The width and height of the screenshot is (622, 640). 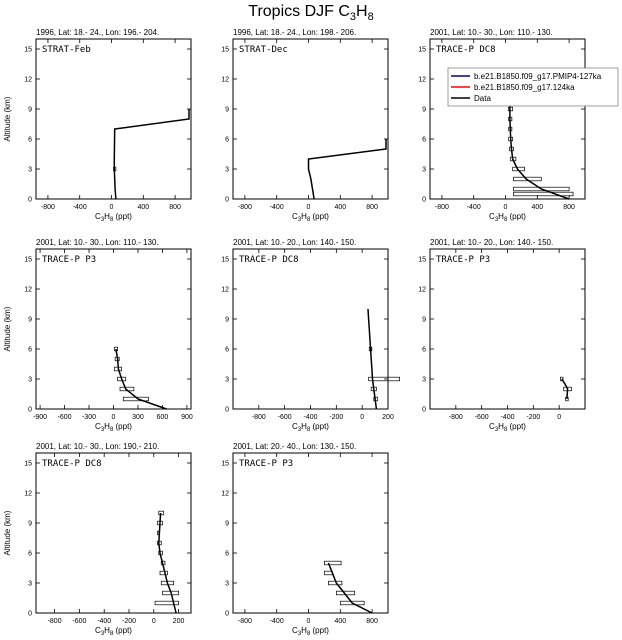 I want to click on x-tick-label: 200, so click(x=388, y=417).